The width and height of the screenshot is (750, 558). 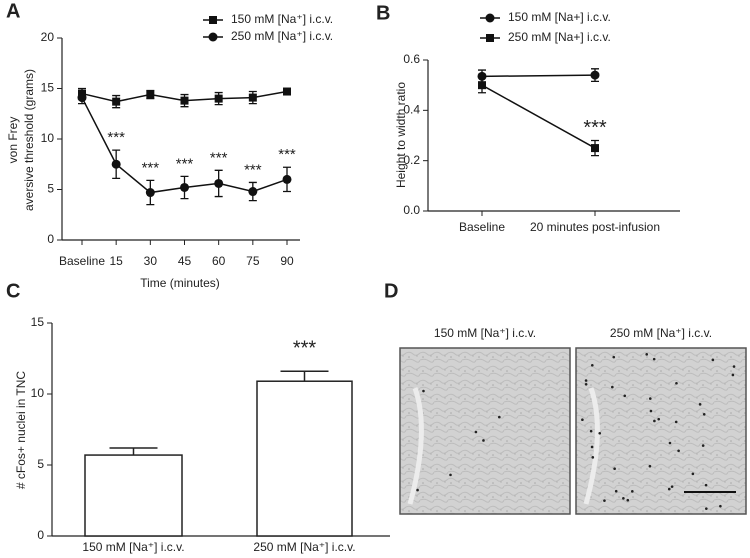 What do you see at coordinates (13, 140) in the screenshot?
I see `y-axis-label: von Frey` at bounding box center [13, 140].